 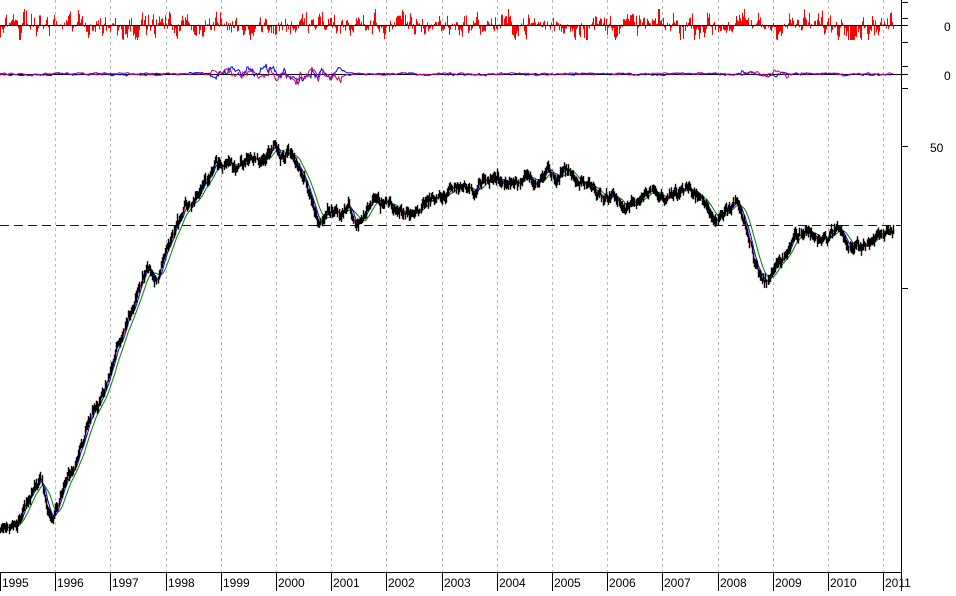 What do you see at coordinates (15, 583) in the screenshot?
I see `x-tick-label: 1995` at bounding box center [15, 583].